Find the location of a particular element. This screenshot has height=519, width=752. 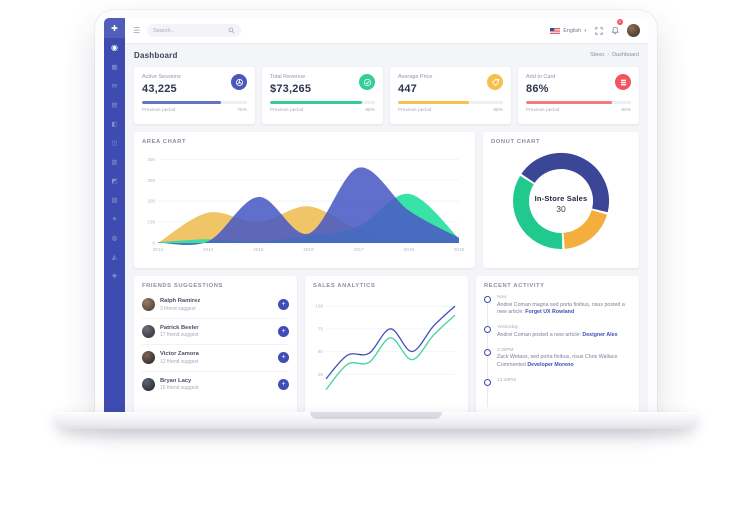

breadcrumb-current: Dashboard is located at coordinates (625, 55).